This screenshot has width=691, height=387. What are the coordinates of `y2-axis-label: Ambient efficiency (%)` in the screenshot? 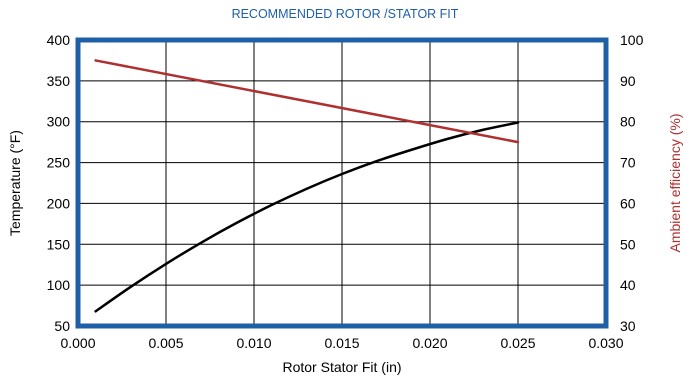 It's located at (675, 182).